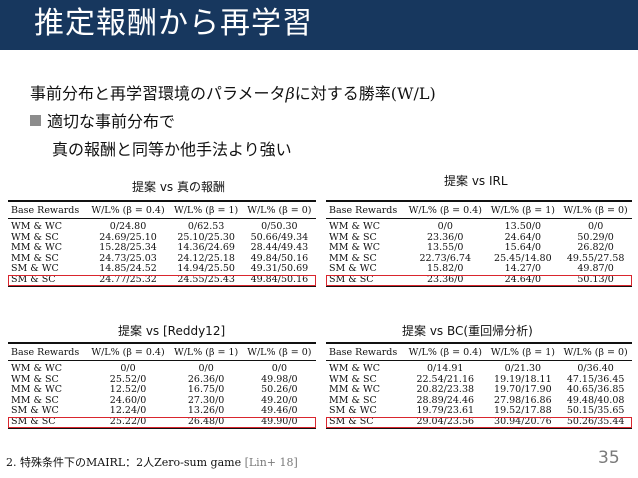 Image resolution: width=638 pixels, height=478 pixels. What do you see at coordinates (523, 226) in the screenshot?
I see `table-cell: 13.50/0` at bounding box center [523, 226].